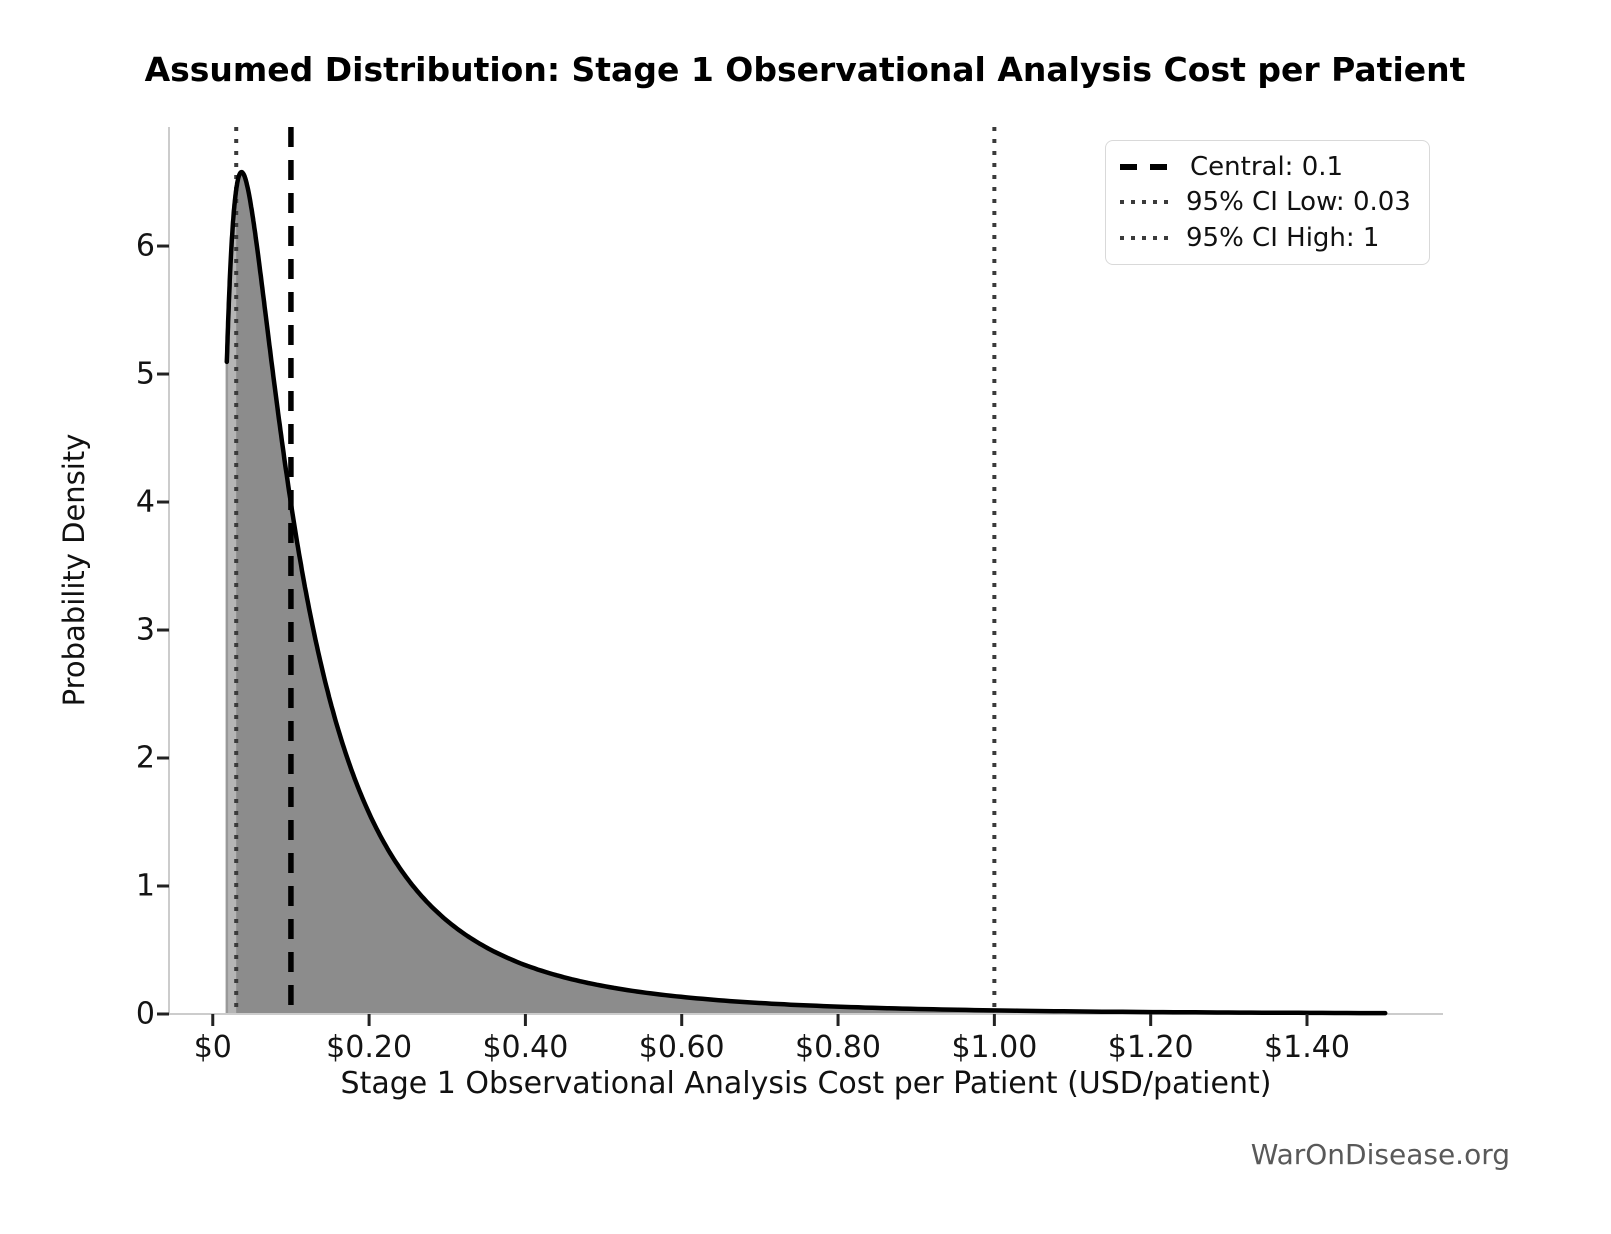 The height and width of the screenshot is (1234, 1611). Describe the element at coordinates (145, 374) in the screenshot. I see `y-tick-label: 5` at that location.